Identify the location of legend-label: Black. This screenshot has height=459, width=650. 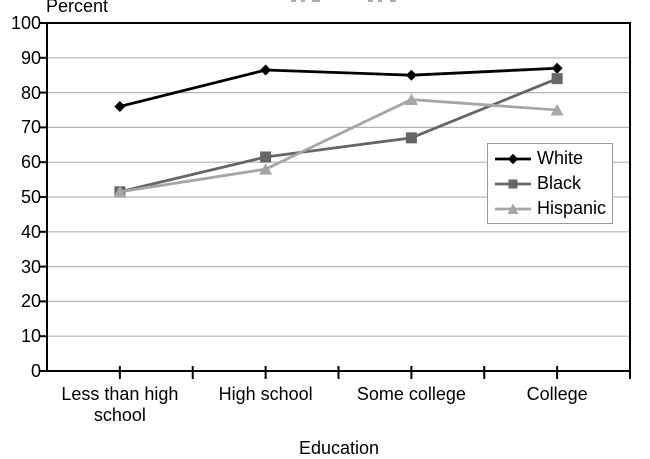
(559, 183).